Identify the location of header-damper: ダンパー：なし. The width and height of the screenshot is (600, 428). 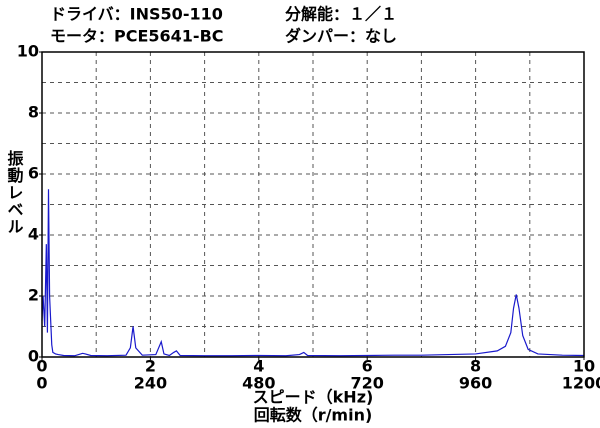
(341, 36).